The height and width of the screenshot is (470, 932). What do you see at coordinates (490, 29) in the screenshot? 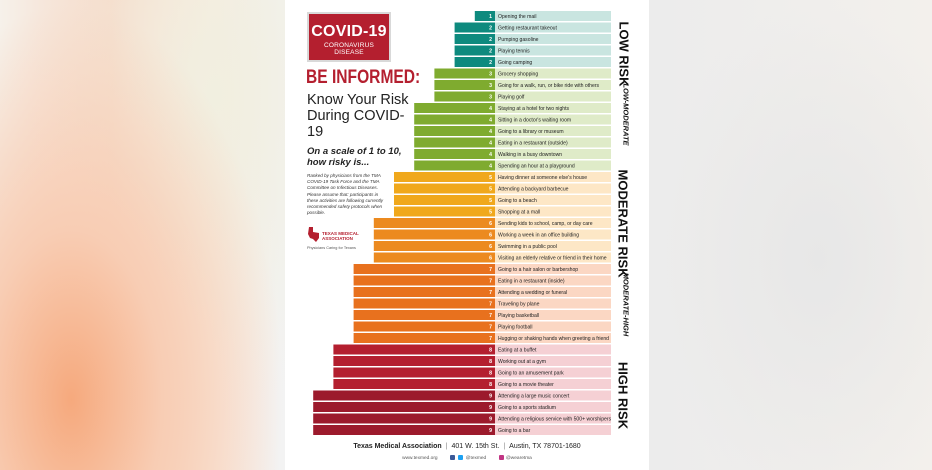
I see `bar-value-1: 2` at bounding box center [490, 29].